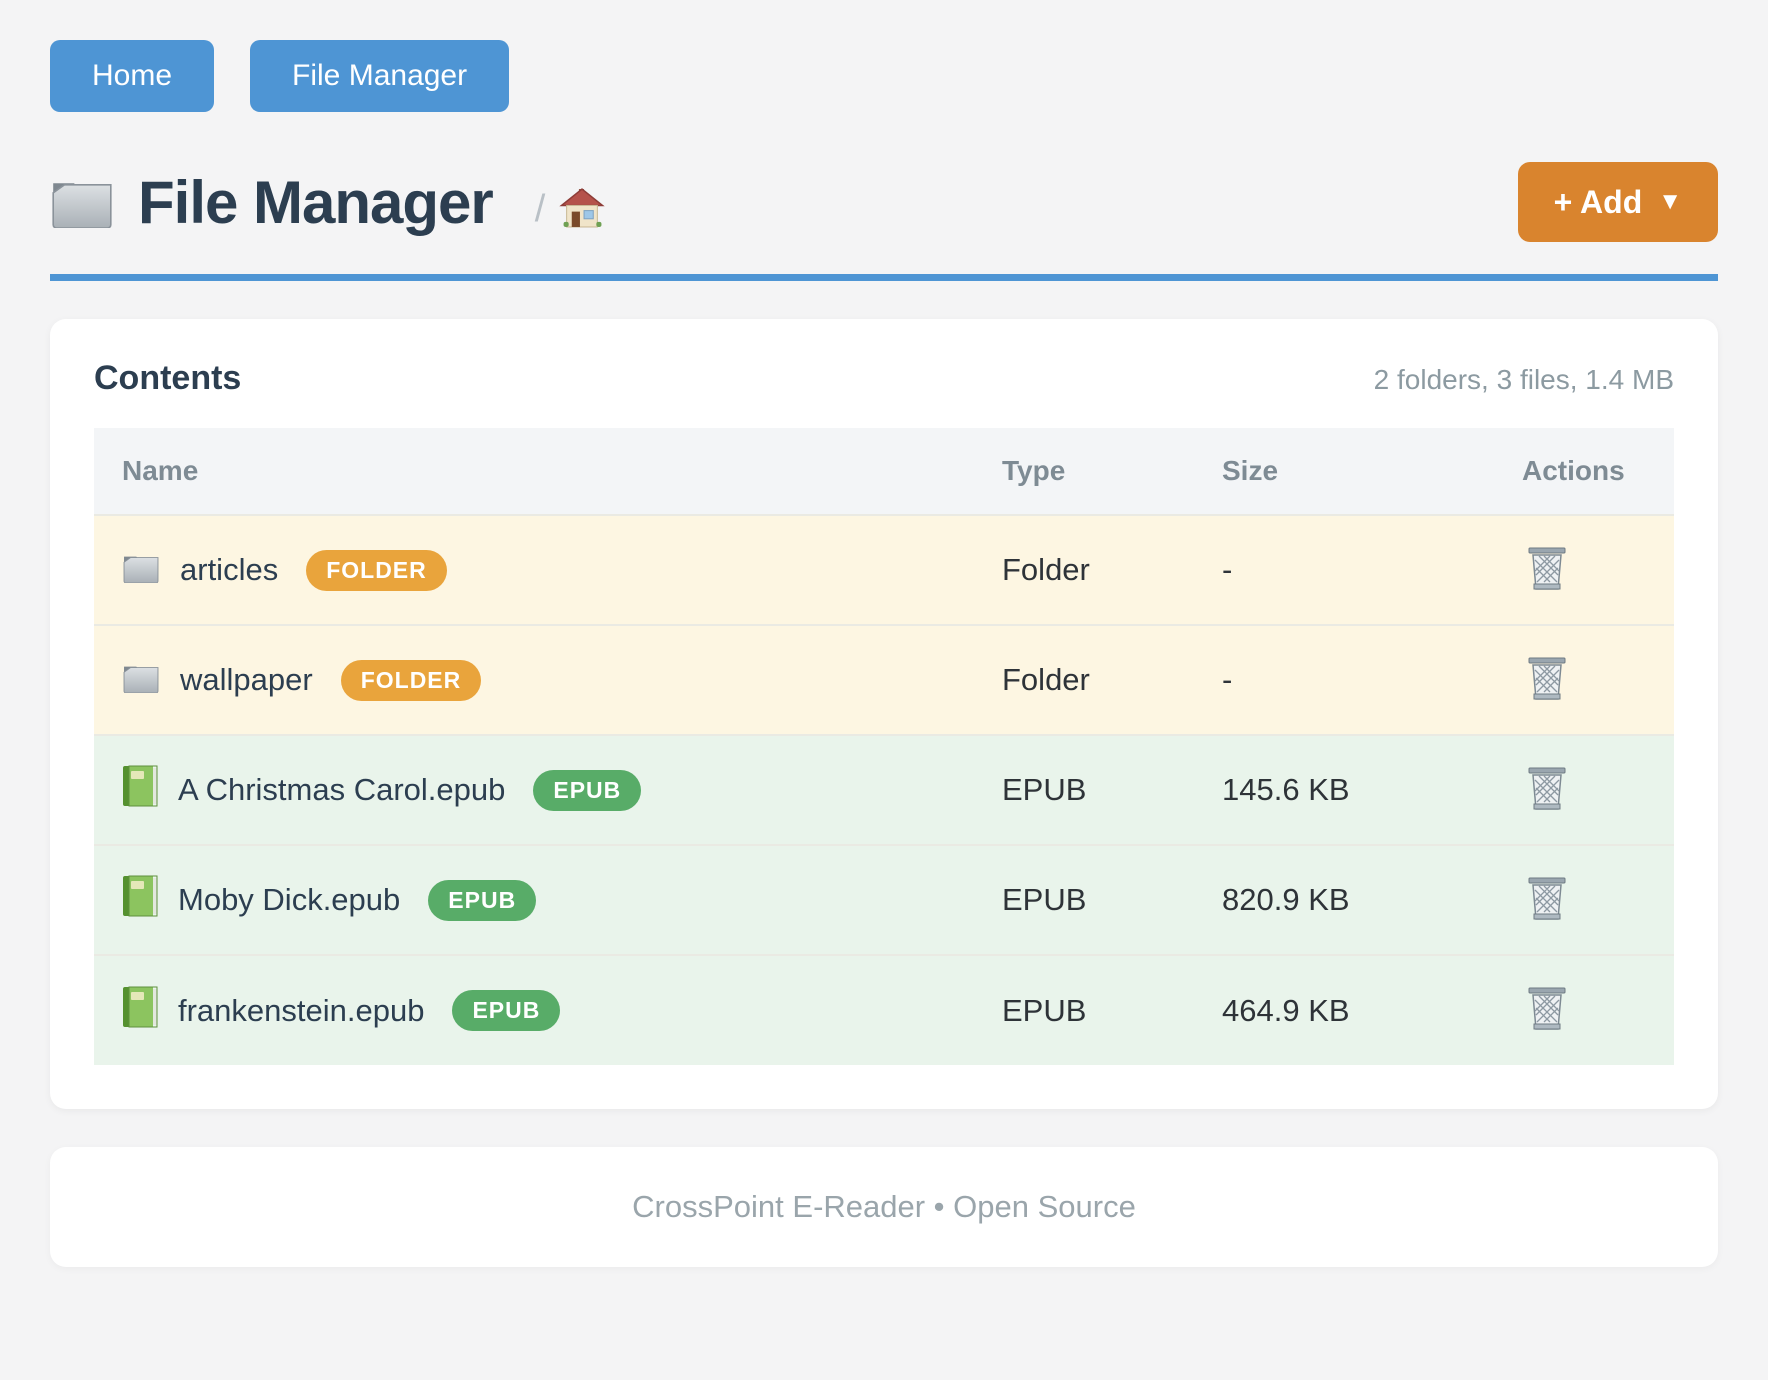  Describe the element at coordinates (1034, 470) in the screenshot. I see `column-header-type: Type` at that location.